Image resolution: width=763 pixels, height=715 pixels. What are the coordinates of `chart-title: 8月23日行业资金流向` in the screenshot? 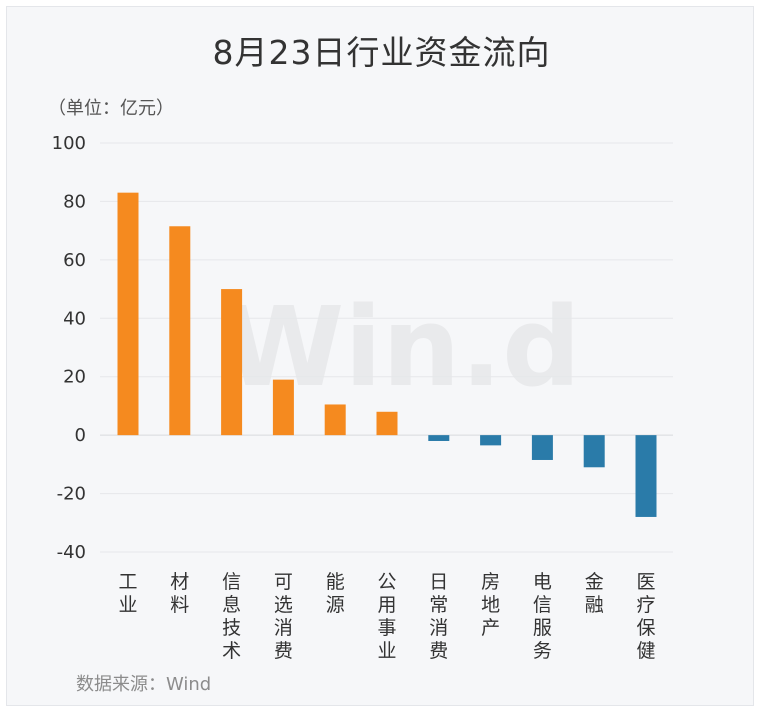 It's located at (381, 52).